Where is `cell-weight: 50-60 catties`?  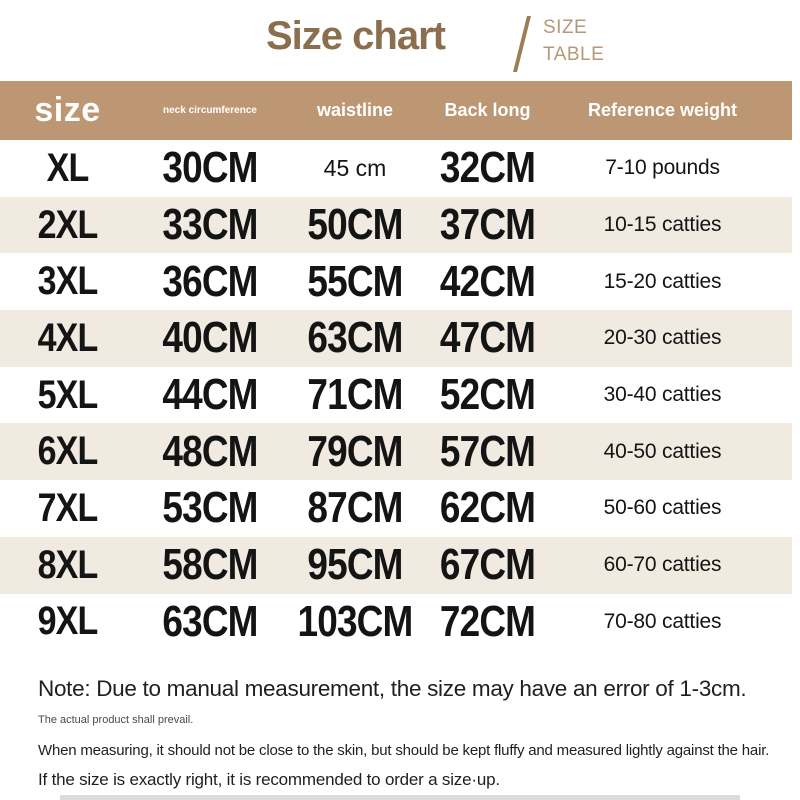 cell-weight: 50-60 catties is located at coordinates (662, 508).